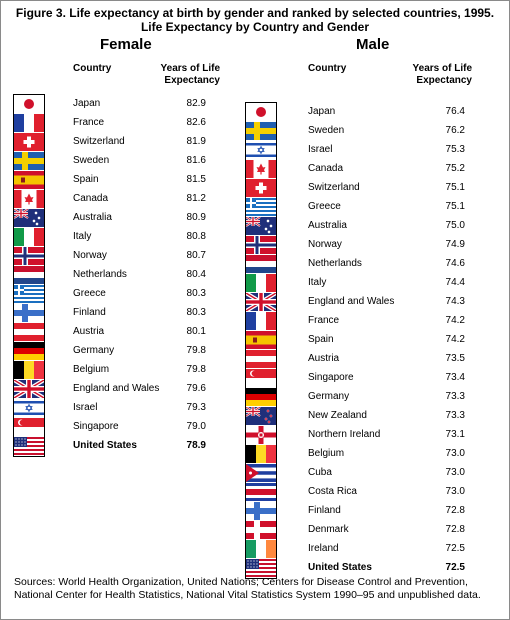  Describe the element at coordinates (455, 263) in the screenshot. I see `male-value-label: 74.6` at that location.